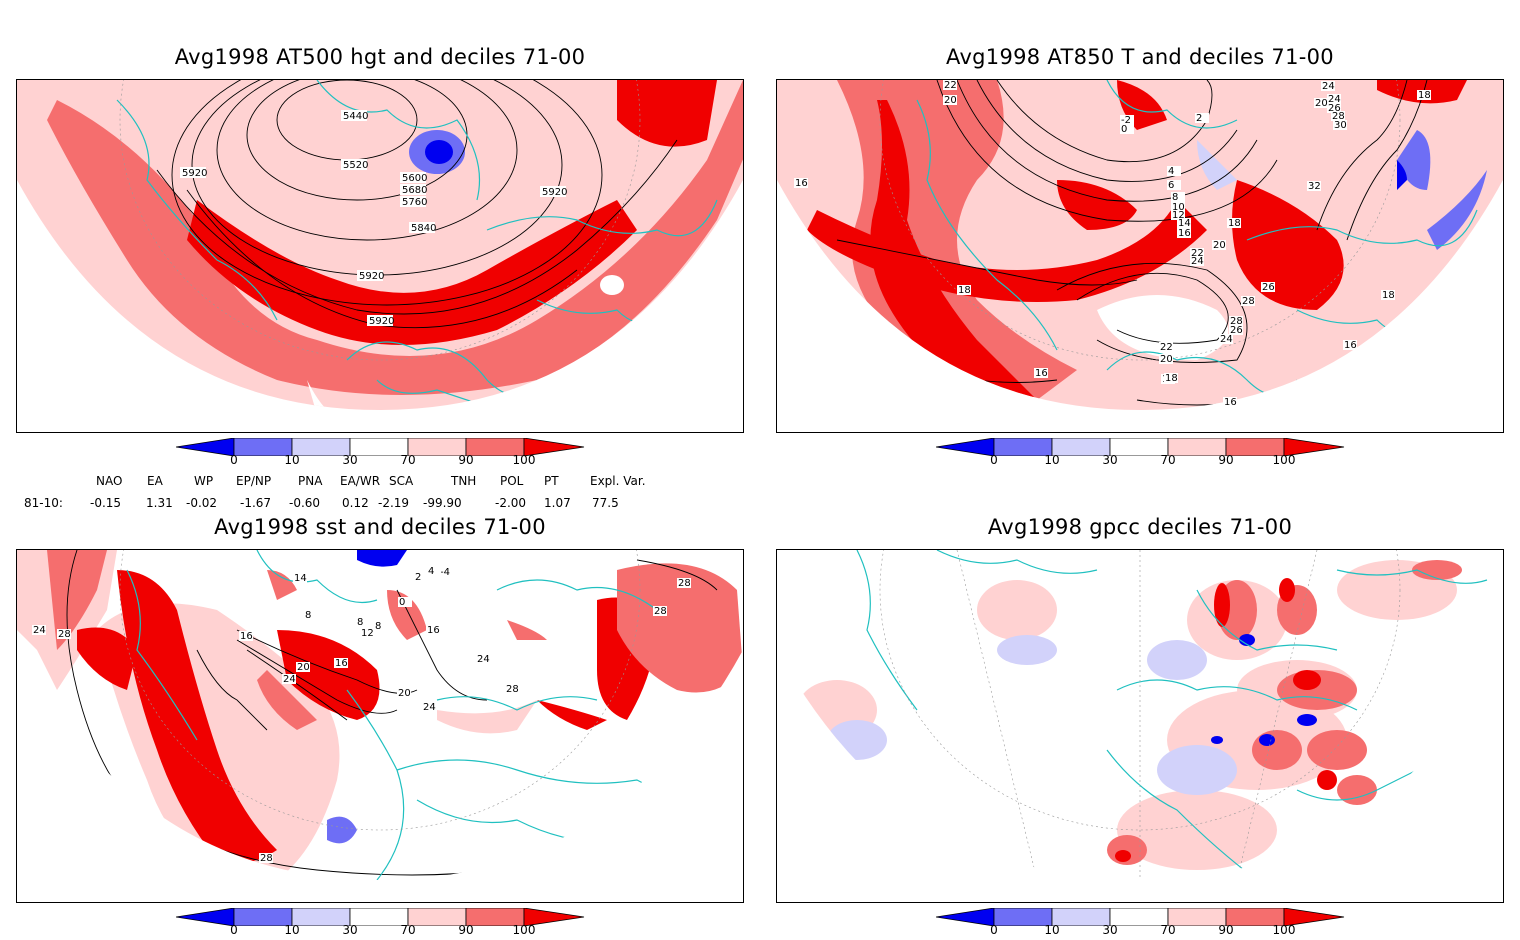 The width and height of the screenshot is (1520, 940). I want to click on index-header: TNH, so click(464, 481).